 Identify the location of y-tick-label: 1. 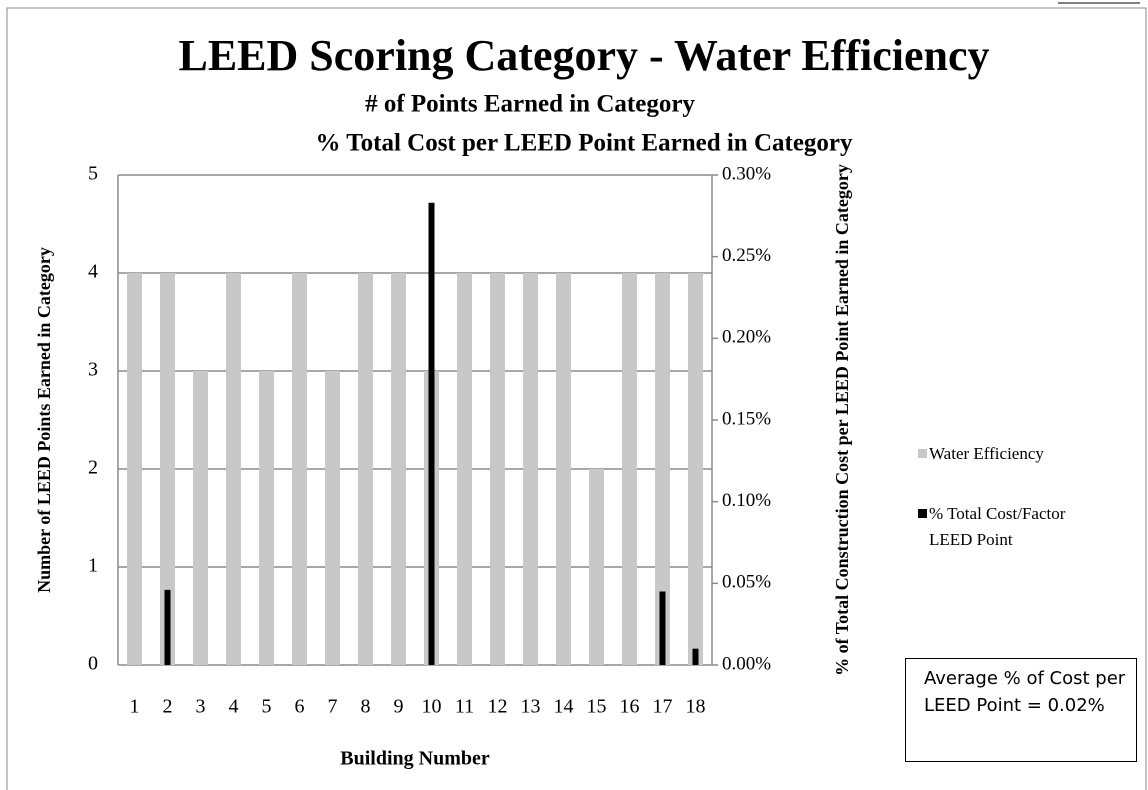
(93, 566).